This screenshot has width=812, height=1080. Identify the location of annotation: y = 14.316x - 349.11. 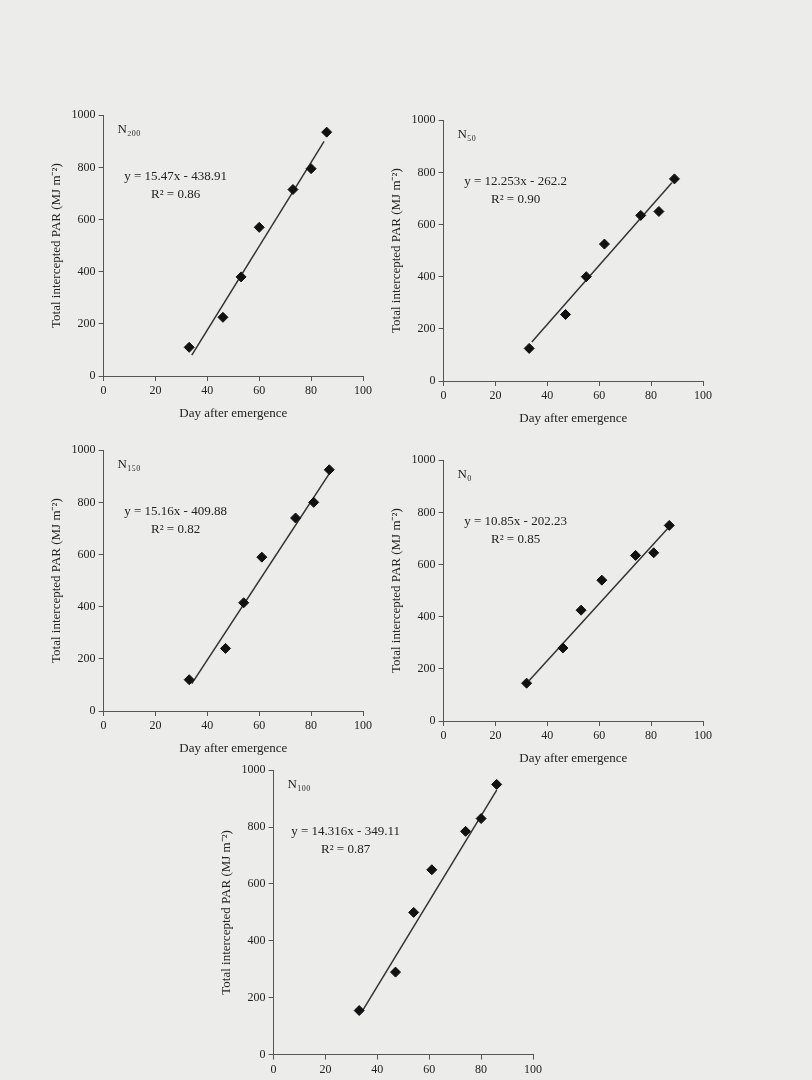
(345, 831).